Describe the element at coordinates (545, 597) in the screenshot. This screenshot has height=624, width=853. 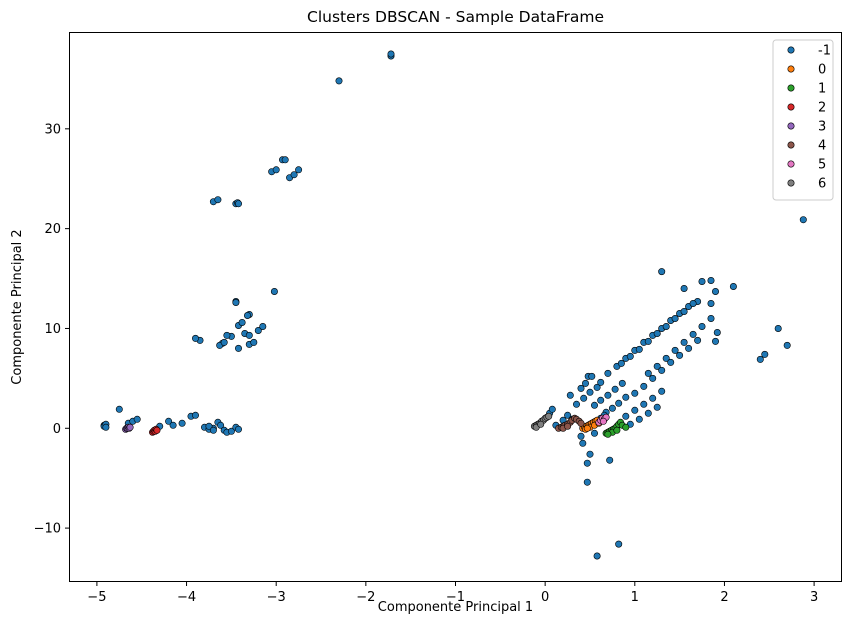
I see `x-tick-label: 0` at that location.